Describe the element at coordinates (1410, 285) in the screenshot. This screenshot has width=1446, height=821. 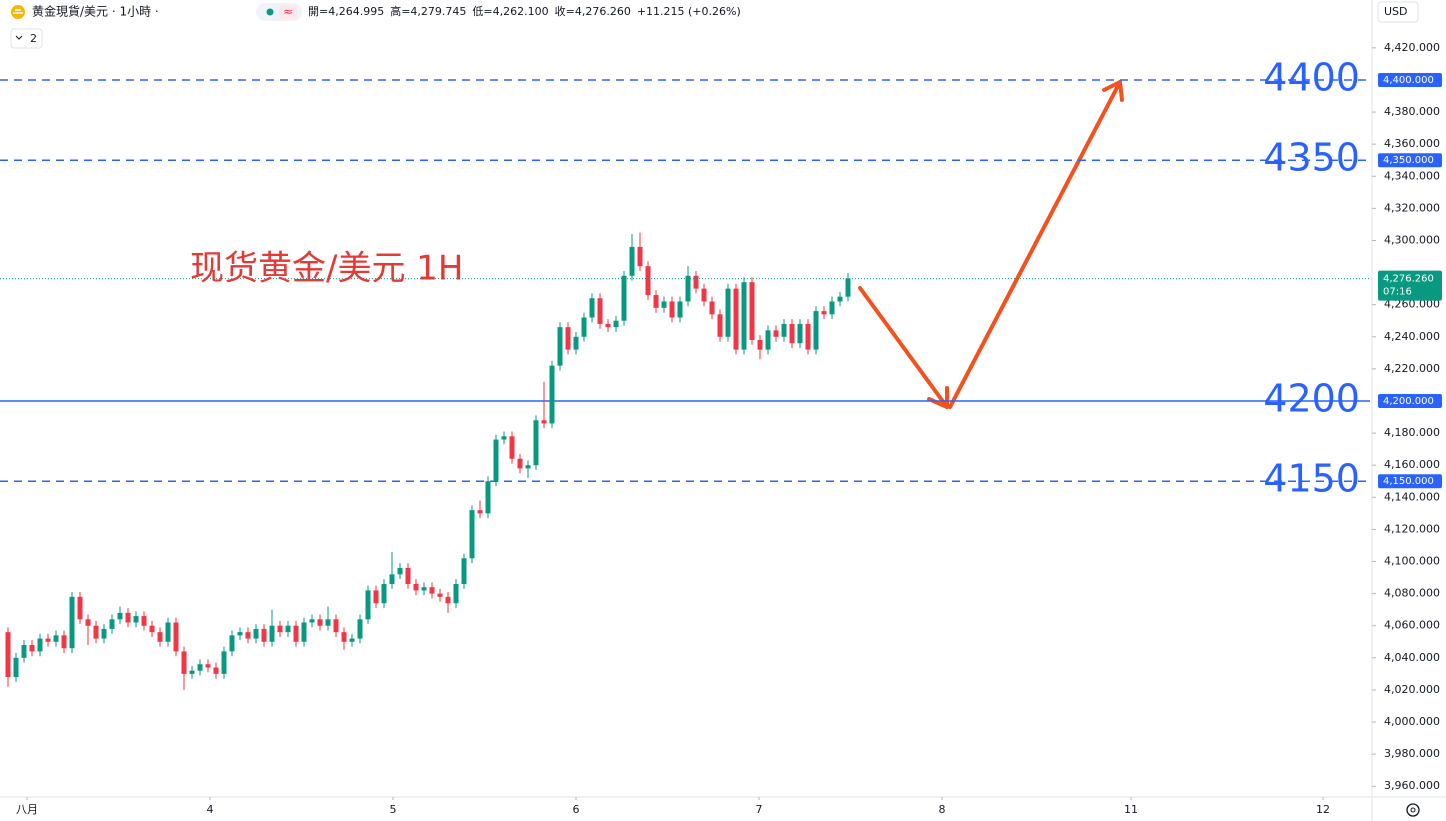
I see `last-price-tag` at that location.